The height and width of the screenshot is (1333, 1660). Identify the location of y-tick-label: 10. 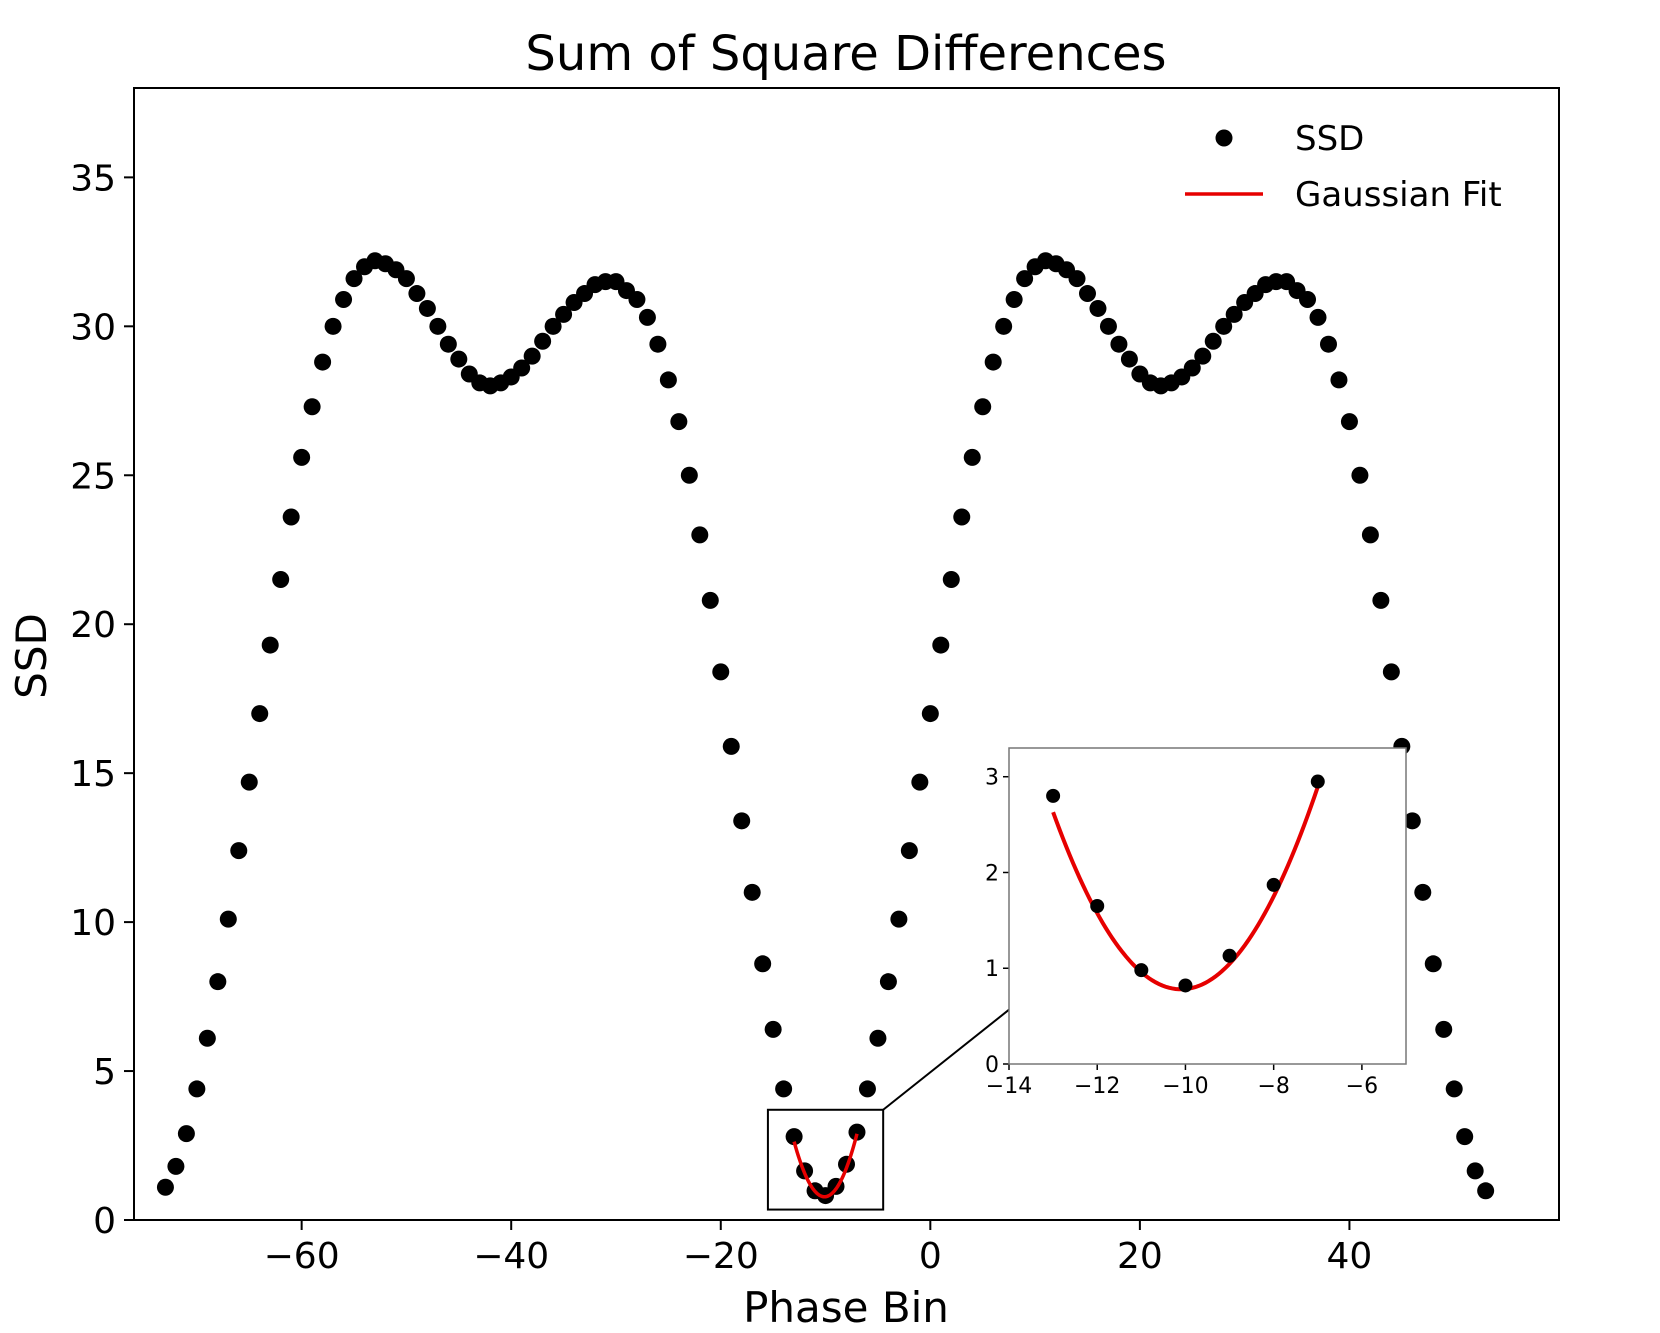
(93, 923).